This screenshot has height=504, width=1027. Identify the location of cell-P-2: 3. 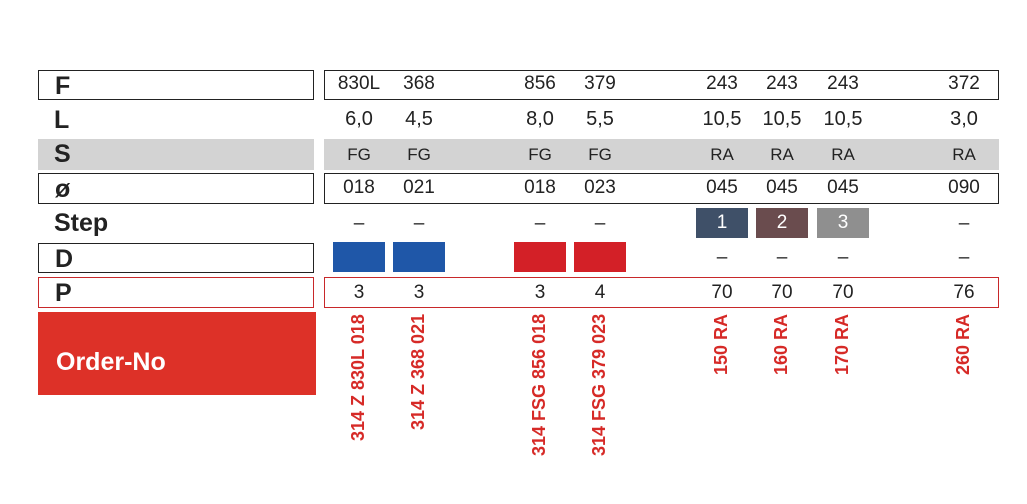
(540, 292).